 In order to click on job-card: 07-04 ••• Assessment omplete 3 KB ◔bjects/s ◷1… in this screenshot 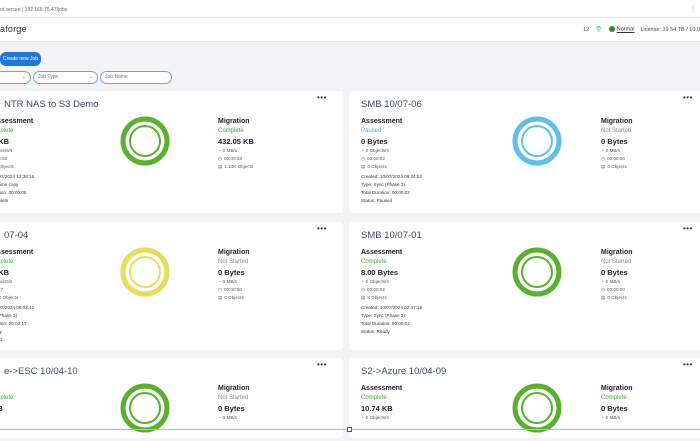, I will do `click(171, 286)`.